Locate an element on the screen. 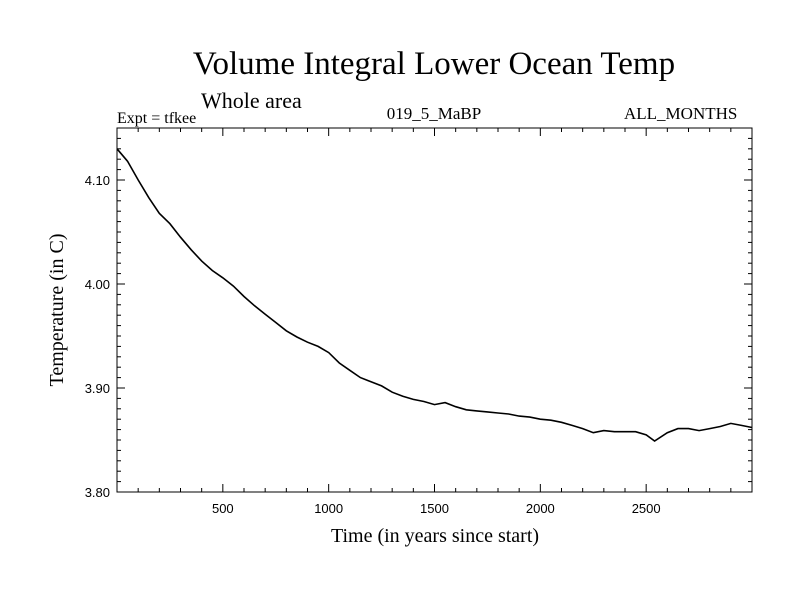 The height and width of the screenshot is (600, 800). x-tick-label: 2500 is located at coordinates (646, 508).